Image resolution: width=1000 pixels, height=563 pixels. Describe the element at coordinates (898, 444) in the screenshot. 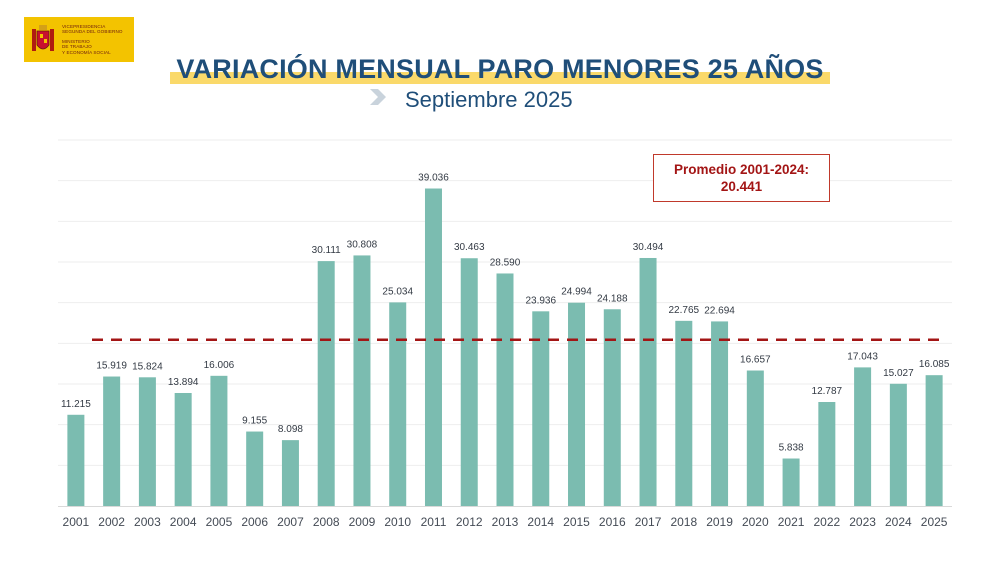

I see `bar-2024` at that location.